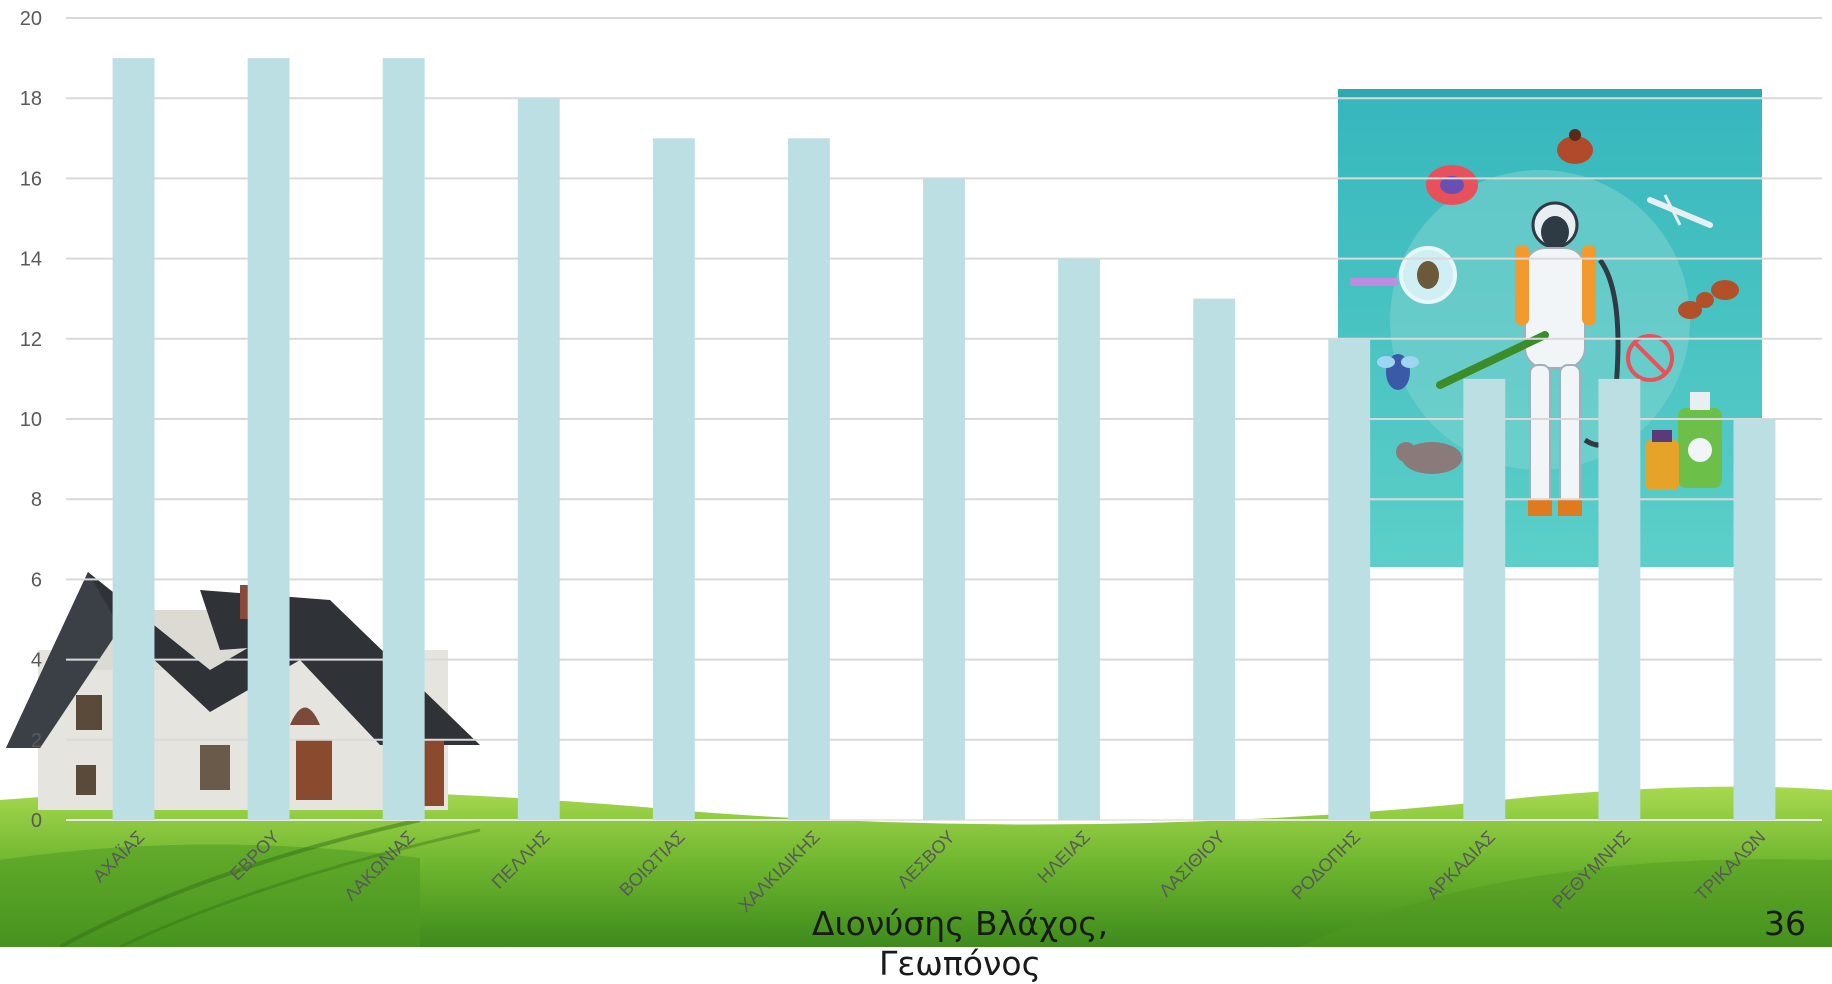 This screenshot has height=984, width=1832. Describe the element at coordinates (31, 179) in the screenshot. I see `y-tick-label: 16` at that location.